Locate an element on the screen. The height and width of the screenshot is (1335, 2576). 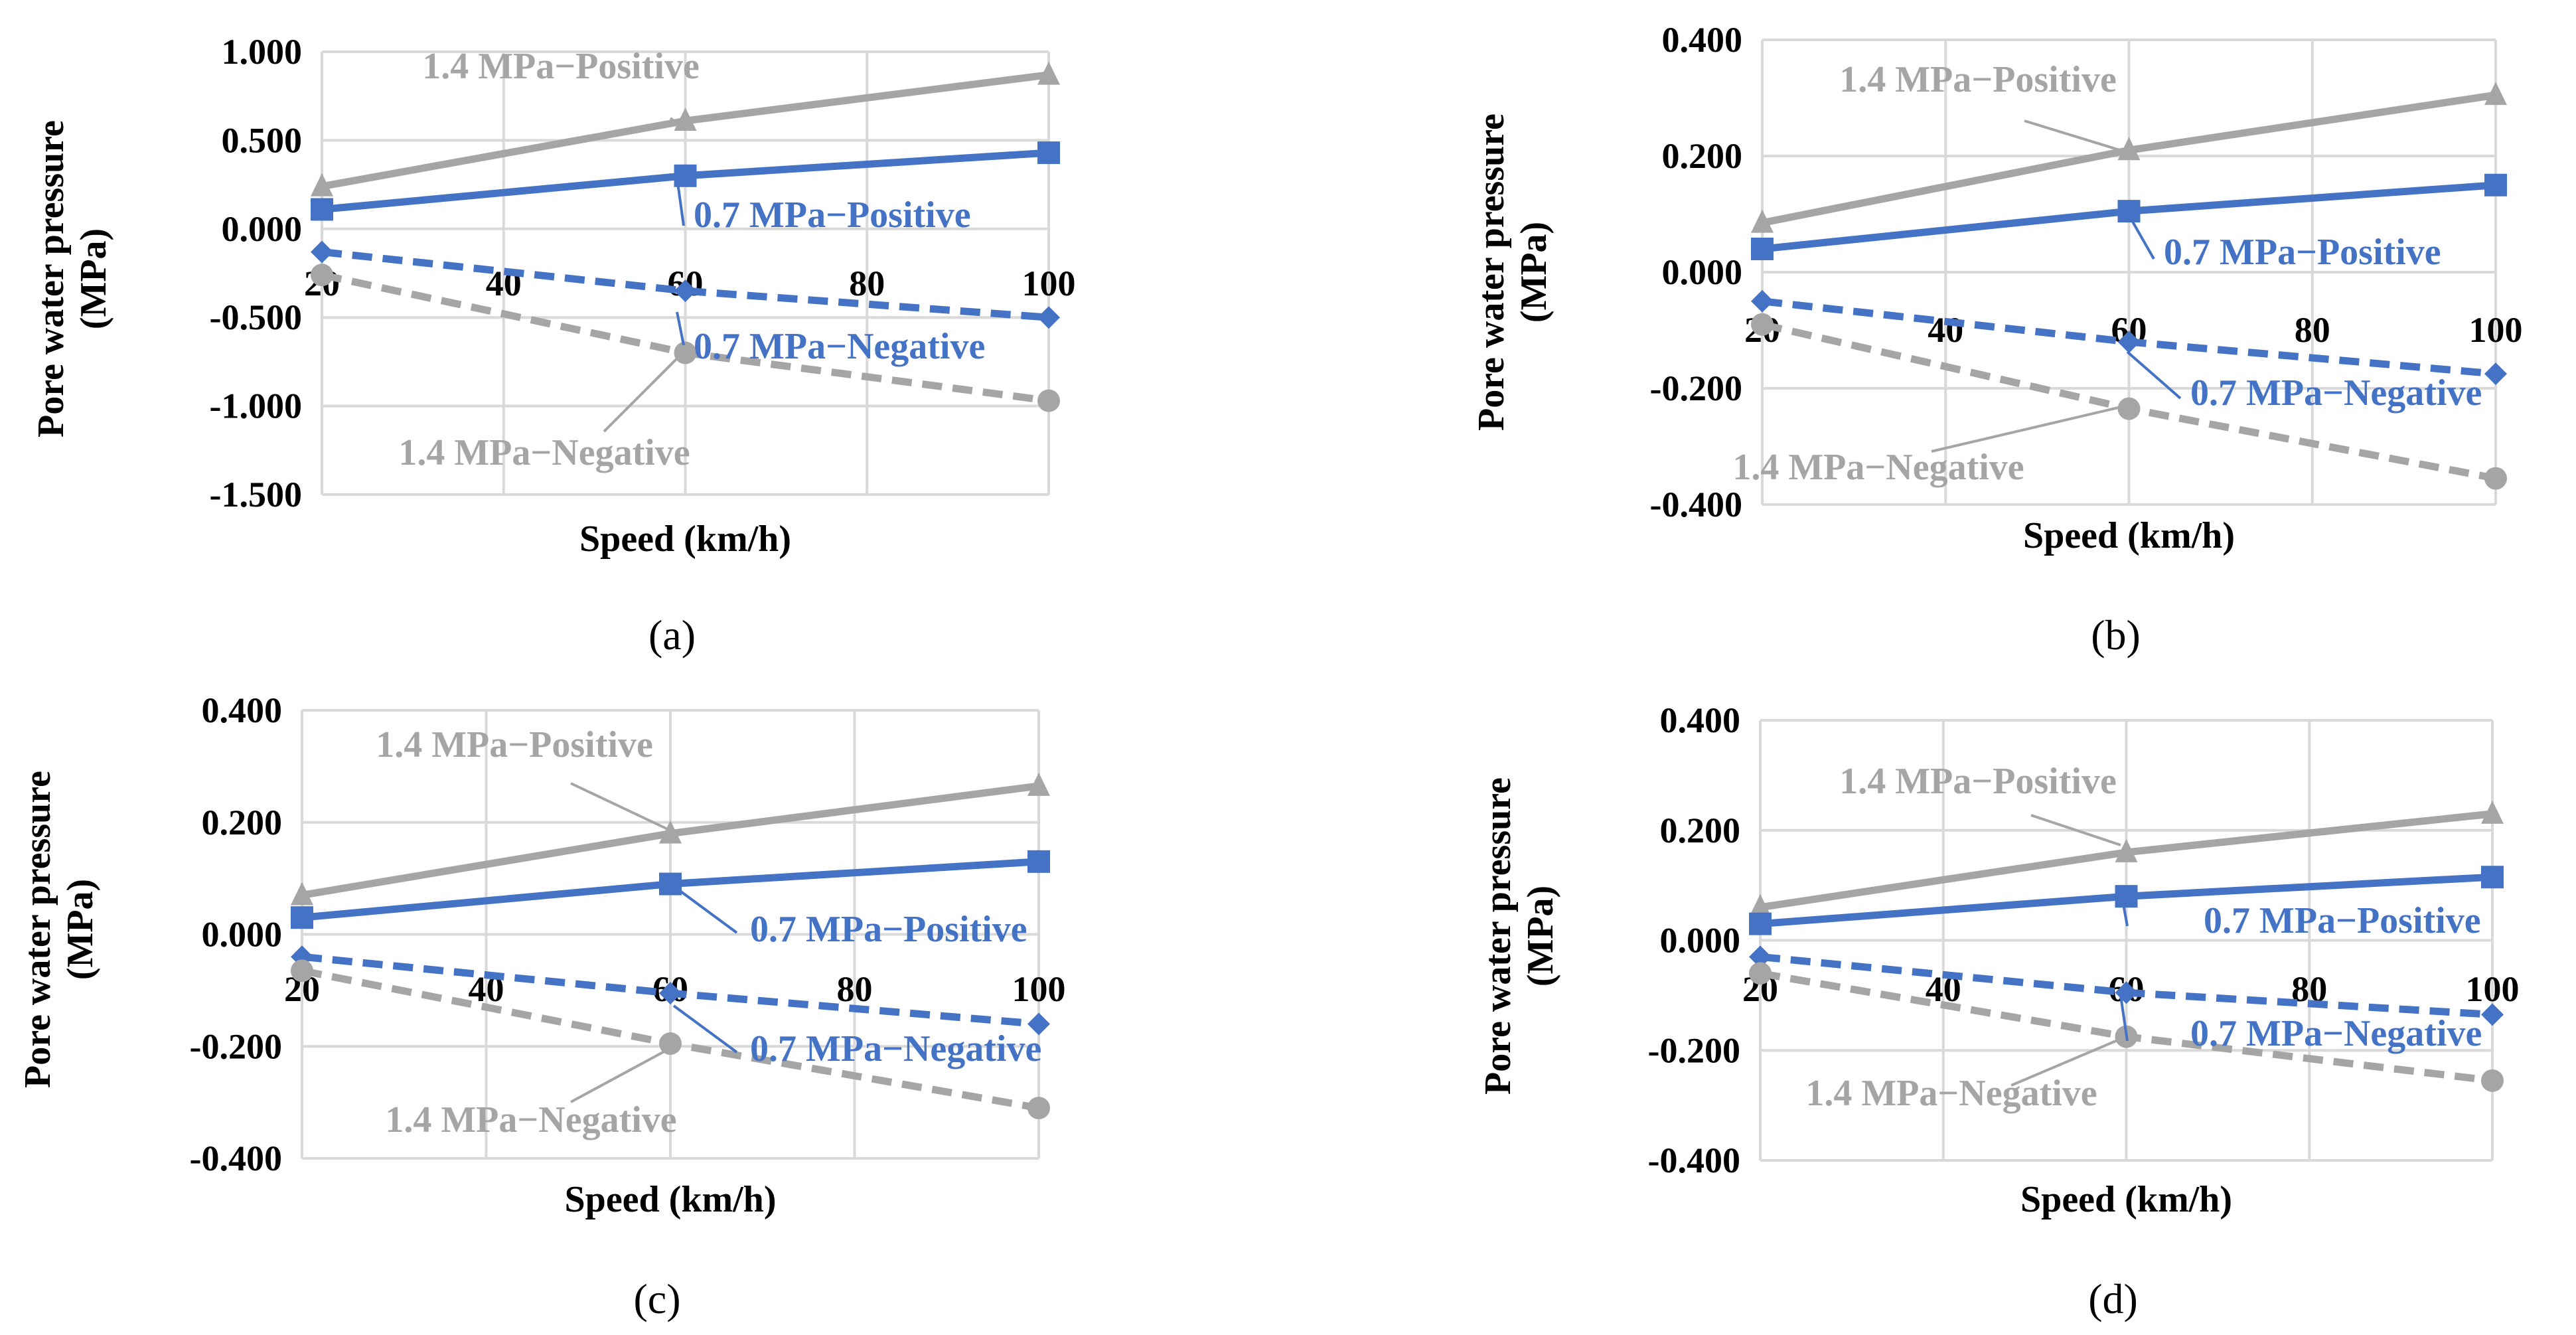
y-tick-label: -0.500 is located at coordinates (256, 317).